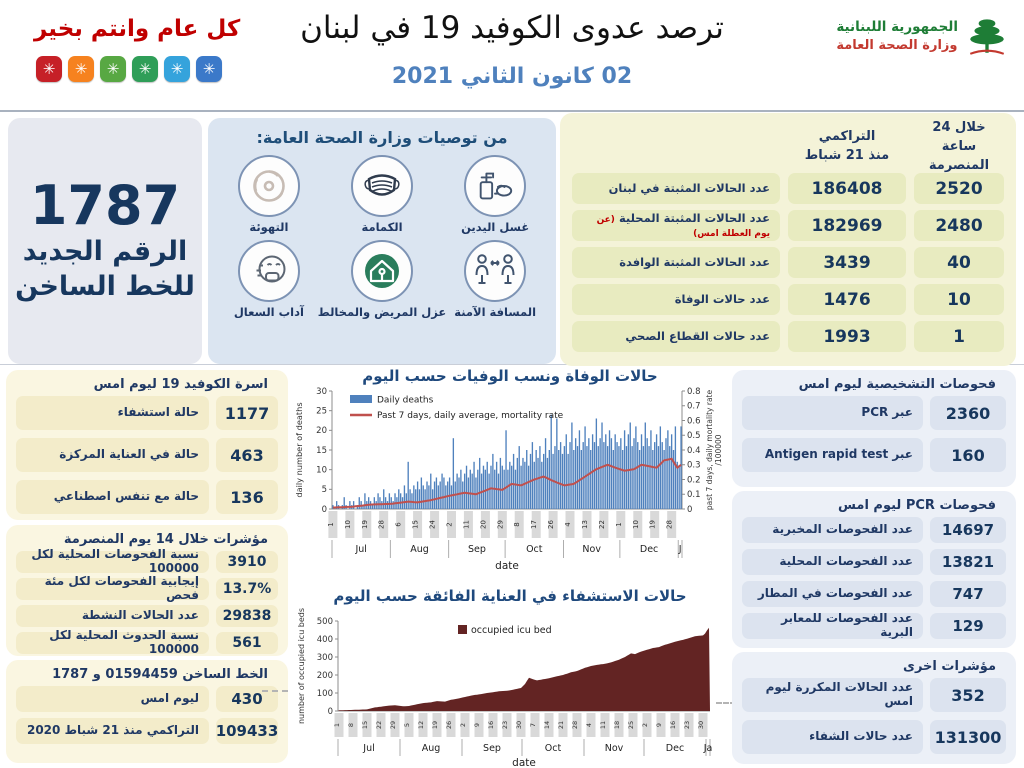 This screenshot has width=1024, height=768. Describe the element at coordinates (968, 413) in the screenshot. I see `stat-value: 2360` at that location.